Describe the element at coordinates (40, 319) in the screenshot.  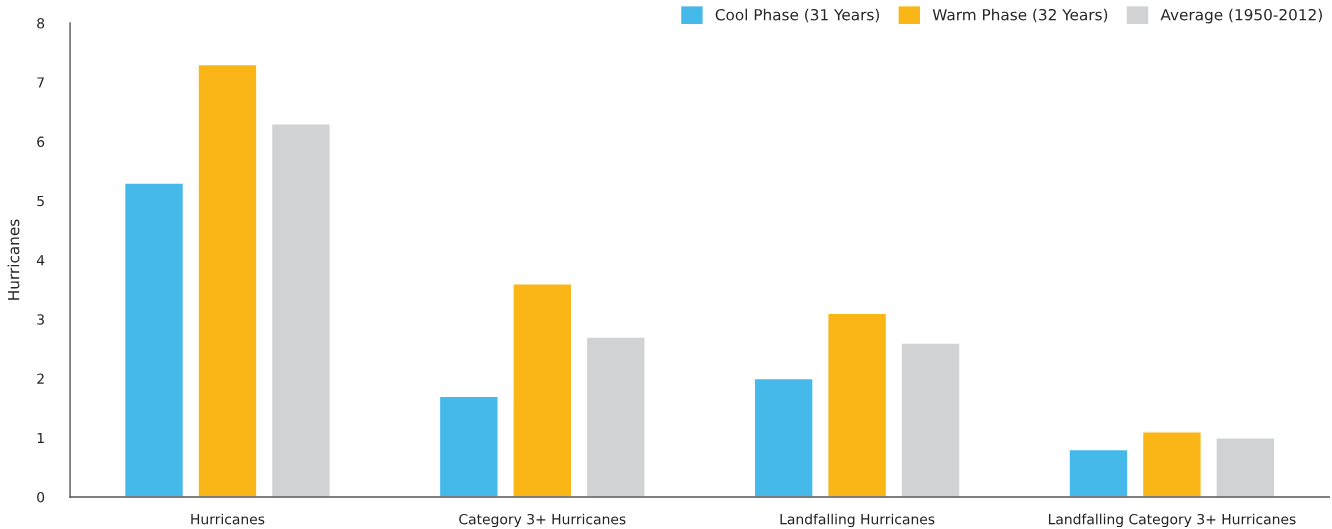
I see `y-tick-label: 3` at that location.